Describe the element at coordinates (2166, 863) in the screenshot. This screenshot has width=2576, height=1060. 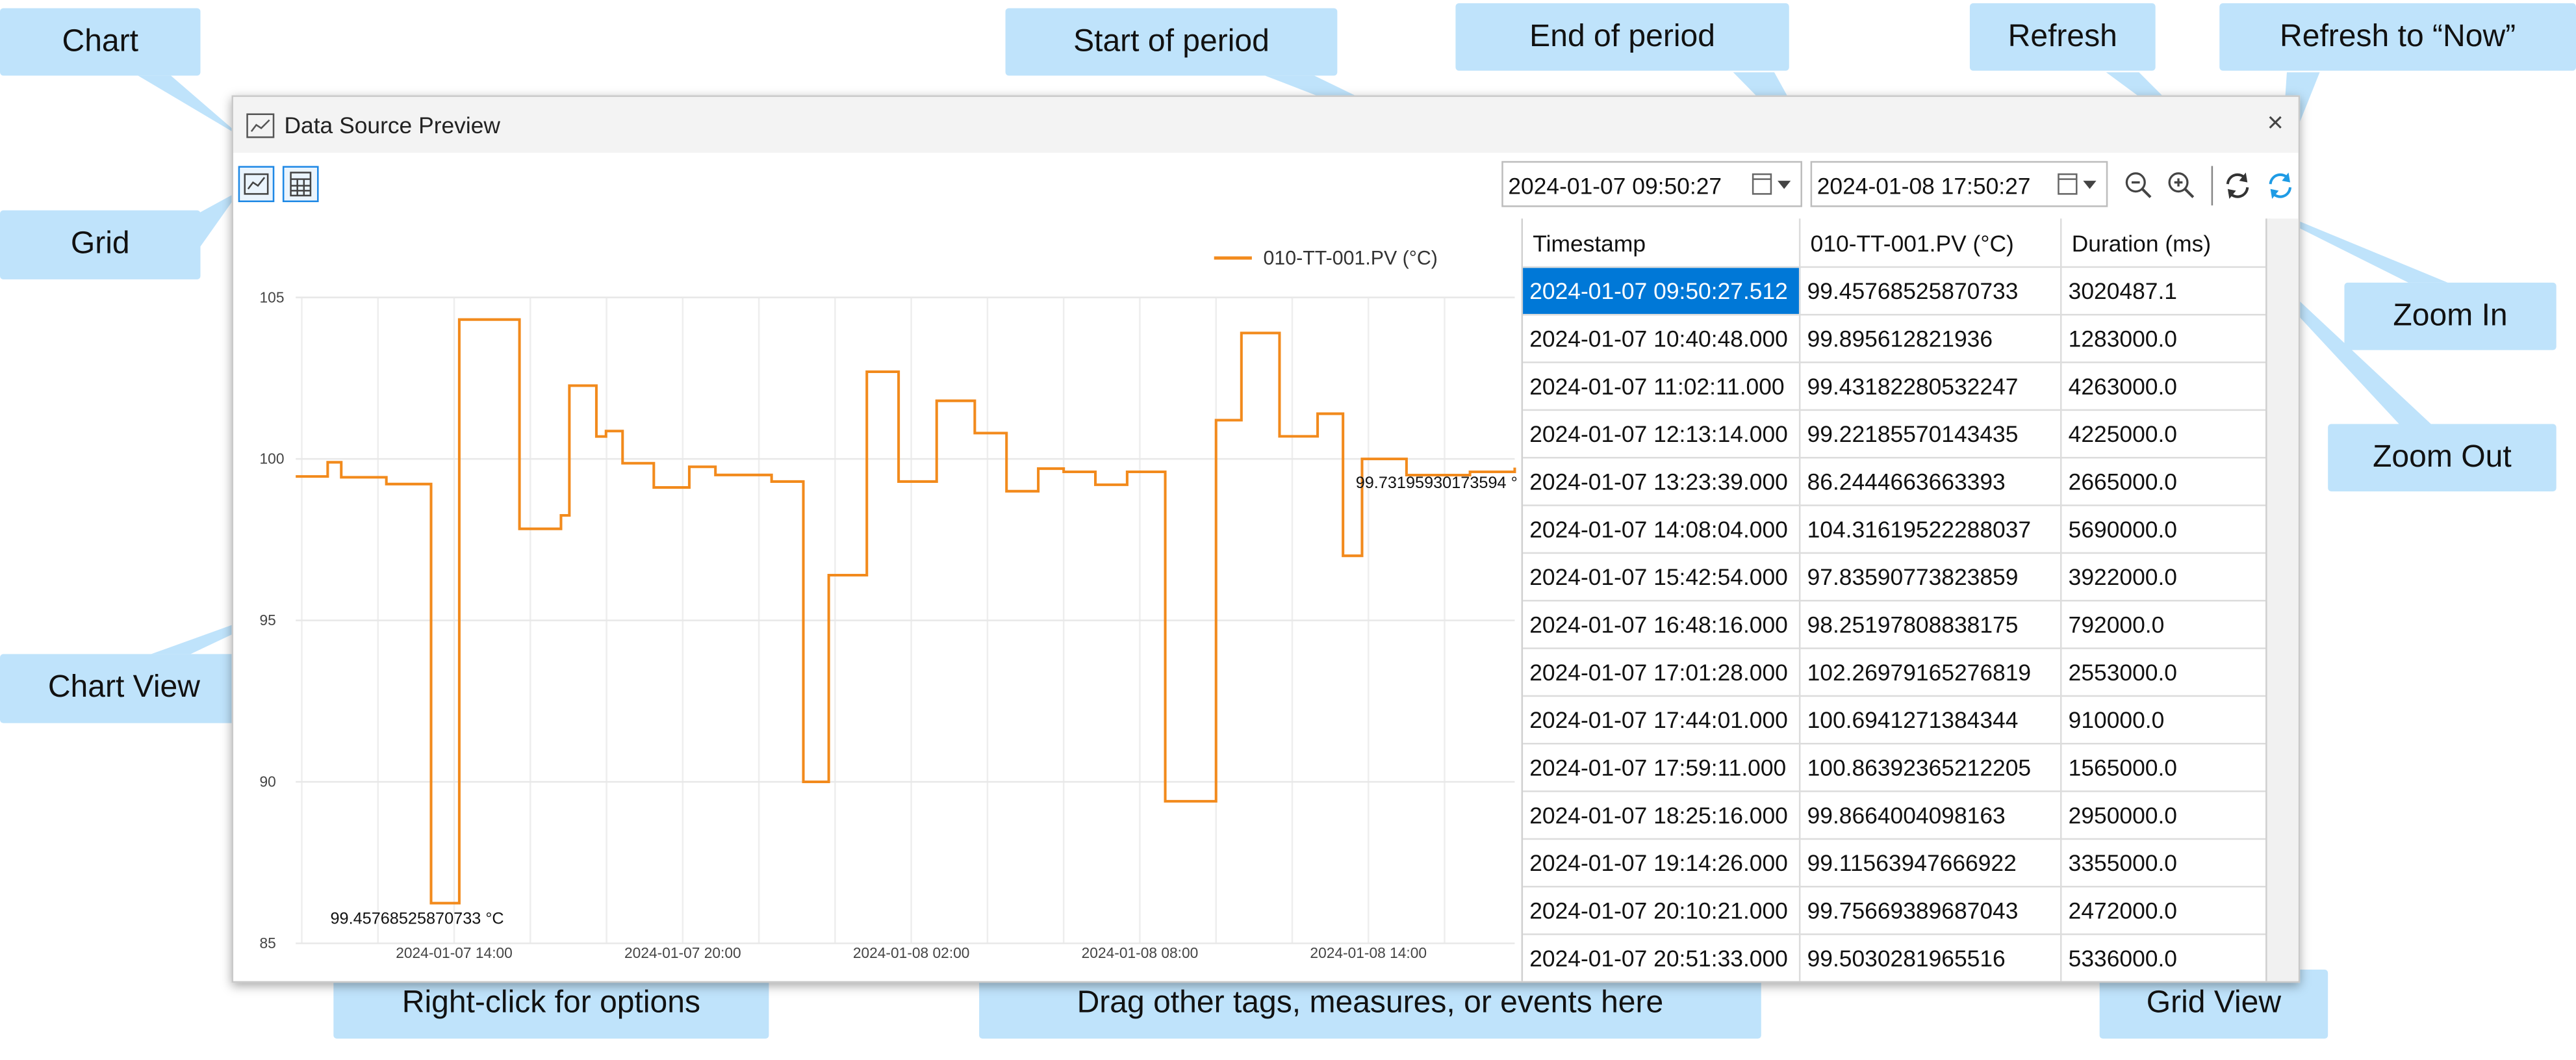
I see `table-cell: 3355000.0` at that location.